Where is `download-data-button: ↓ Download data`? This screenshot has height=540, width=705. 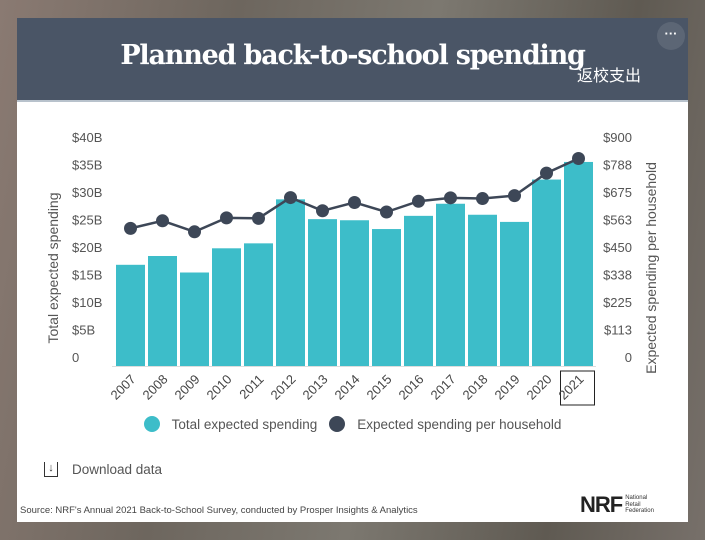 download-data-button: ↓ Download data is located at coordinates (103, 469).